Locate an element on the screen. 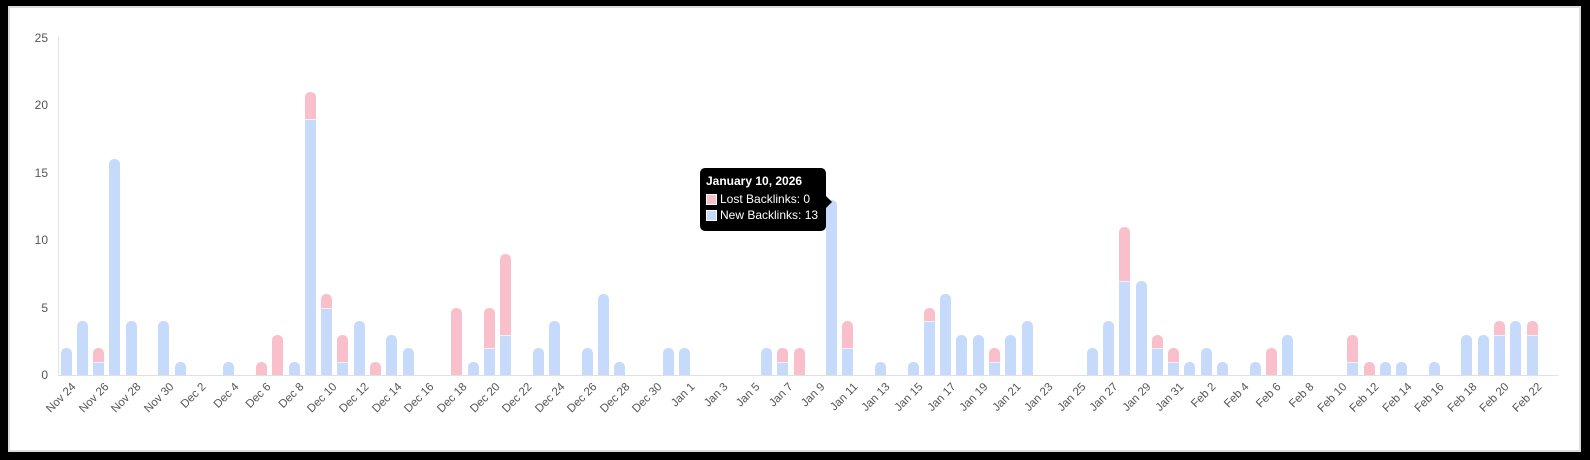 Image resolution: width=1590 pixels, height=460 pixels. x-tick-label: Jan 29 is located at coordinates (1137, 397).